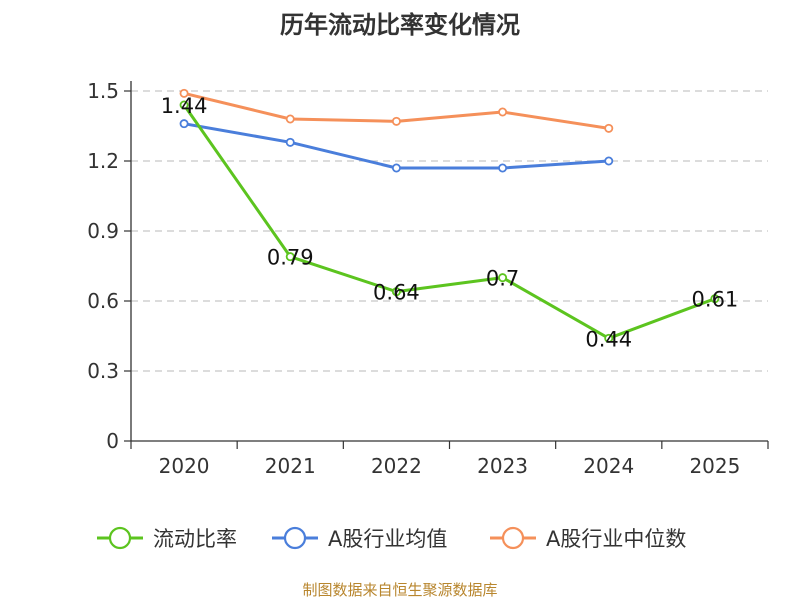 Image resolution: width=800 pixels, height=600 pixels. I want to click on legend: 流动比率 A股行业均值 A股行业中位数, so click(391, 538).